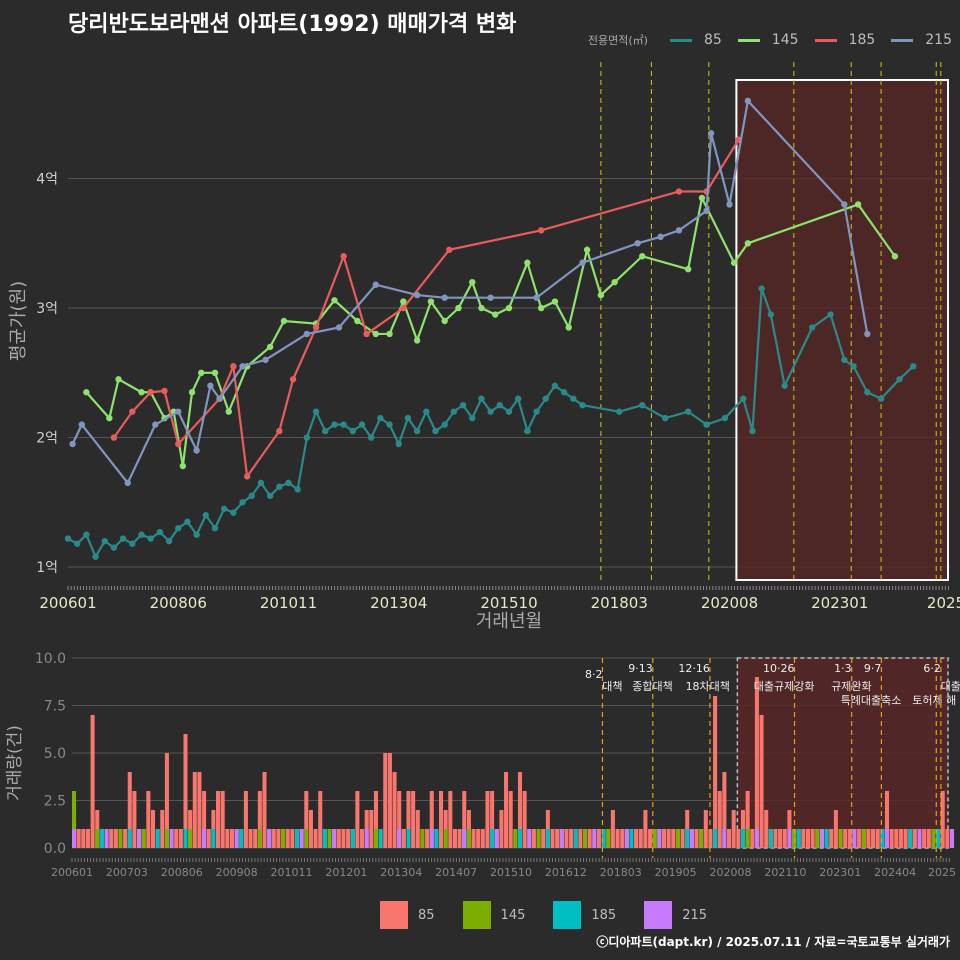 Image resolution: width=960 pixels, height=960 pixels. What do you see at coordinates (55, 802) in the screenshot?
I see `y-tick-label: 2.5` at bounding box center [55, 802].